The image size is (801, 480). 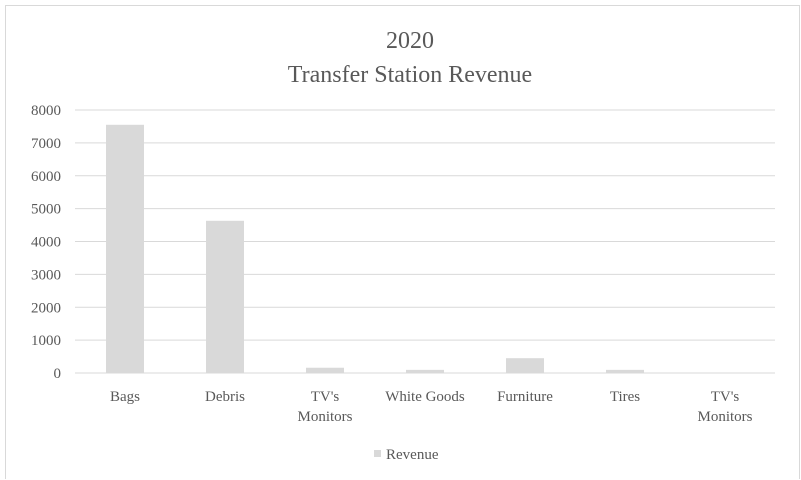 What do you see at coordinates (410, 41) in the screenshot?
I see `chart-title-year: 2020` at bounding box center [410, 41].